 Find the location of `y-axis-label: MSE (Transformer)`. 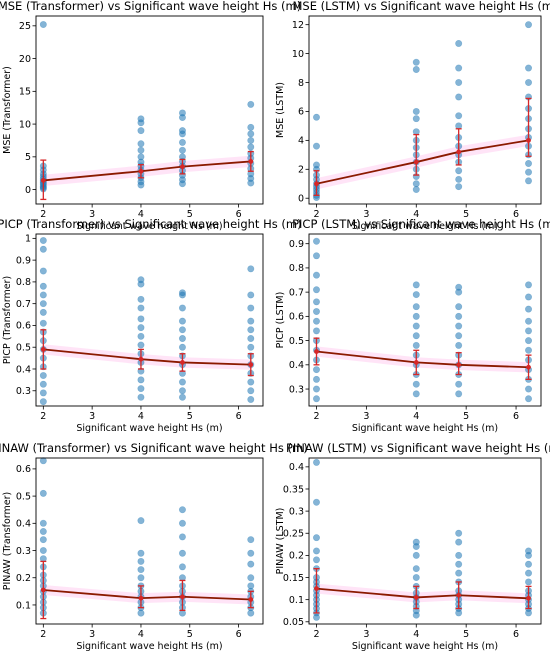

y-axis-label: MSE (Transformer) is located at coordinates (7, 110).